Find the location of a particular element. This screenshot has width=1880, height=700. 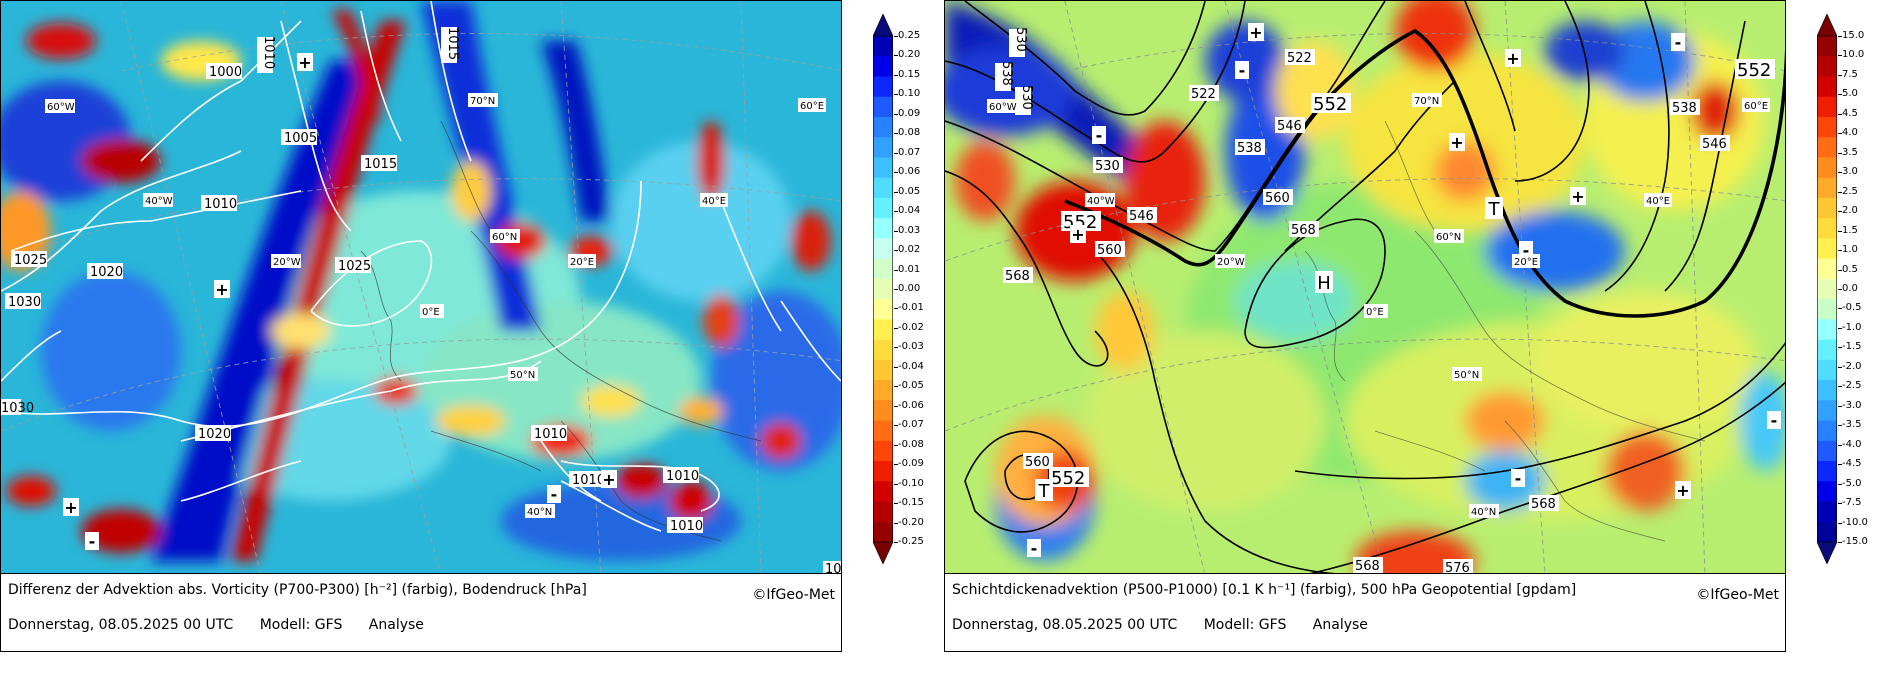

svg-text: 40°N is located at coordinates (1483, 512).